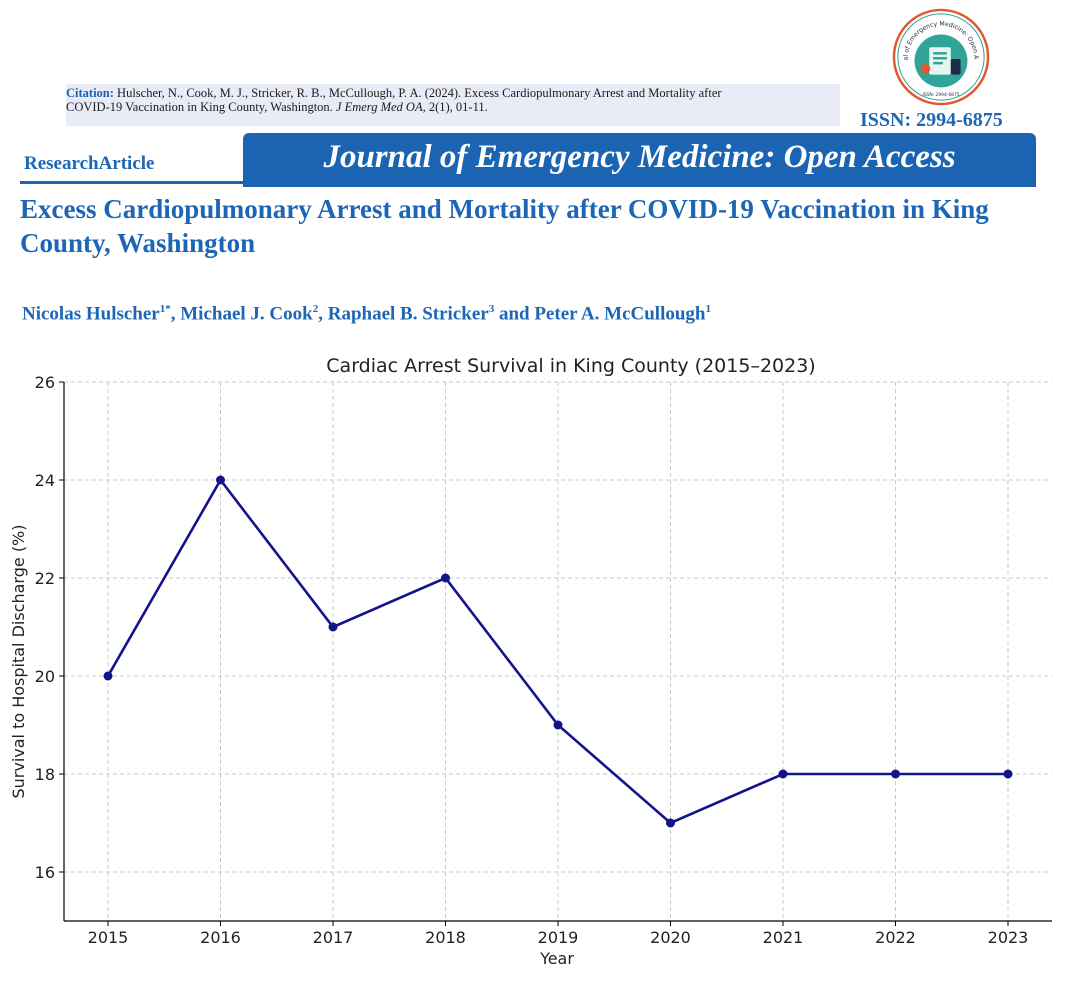  I want to click on x-tick-label: 2018, so click(445, 937).